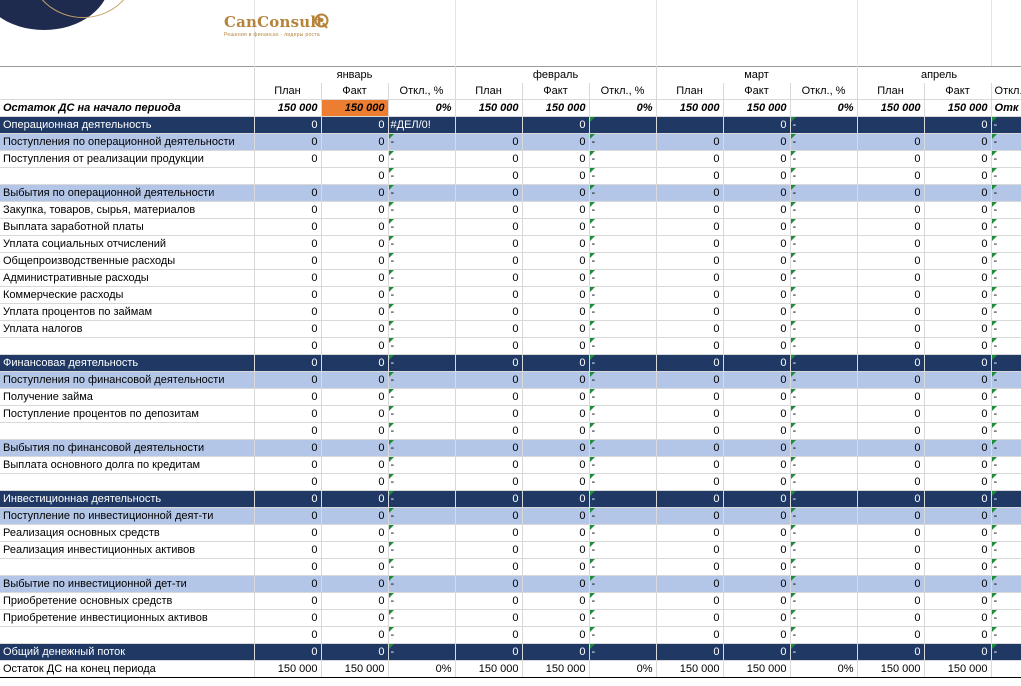  Describe the element at coordinates (355, 91) in the screenshot. I see `column-header-0-1: Факт` at that location.